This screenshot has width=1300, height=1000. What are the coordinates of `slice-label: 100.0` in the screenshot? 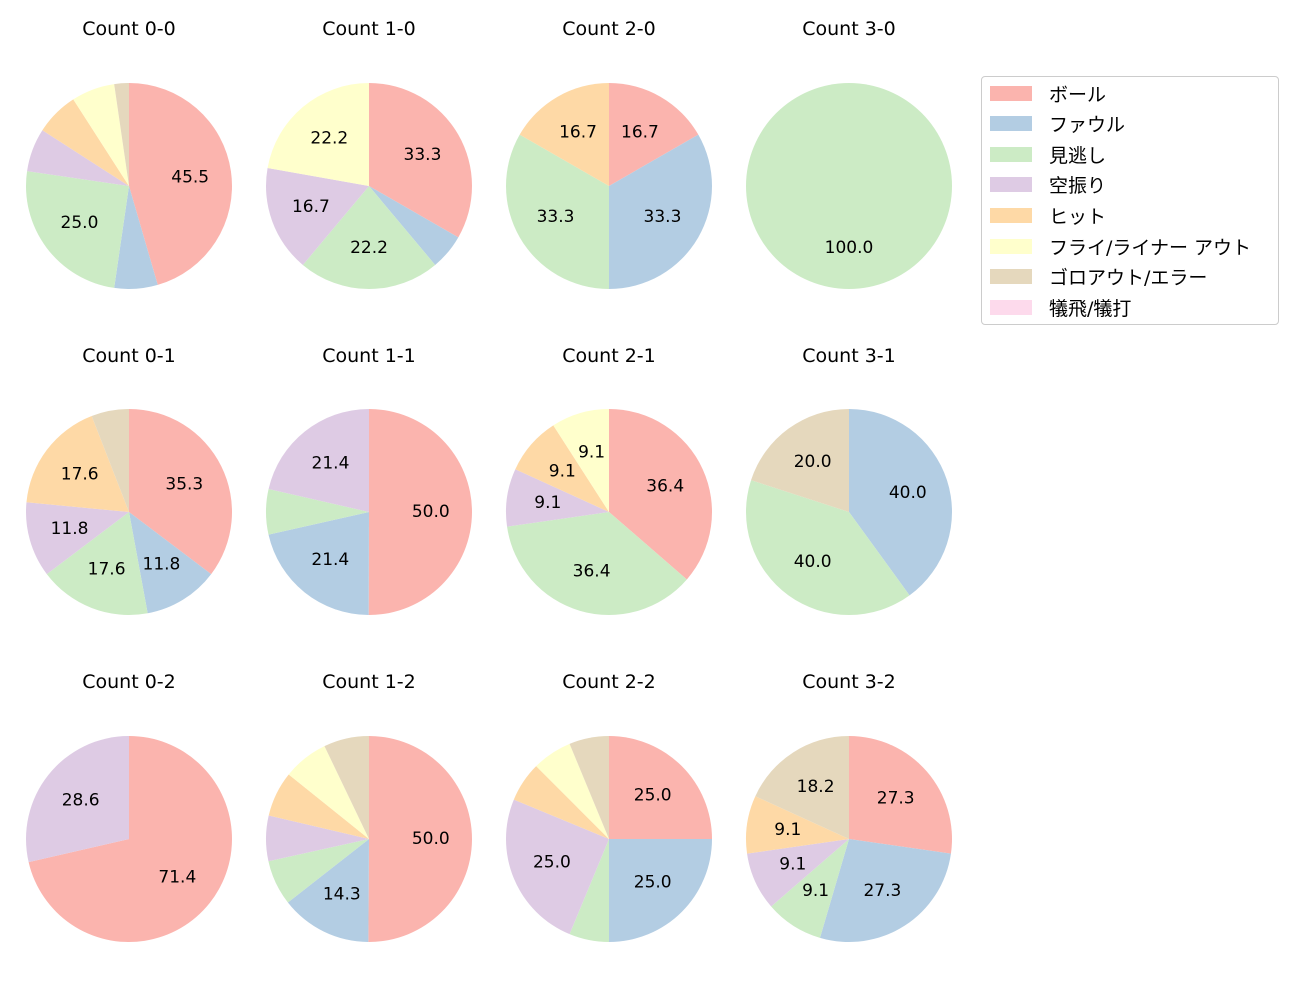 It's located at (849, 248).